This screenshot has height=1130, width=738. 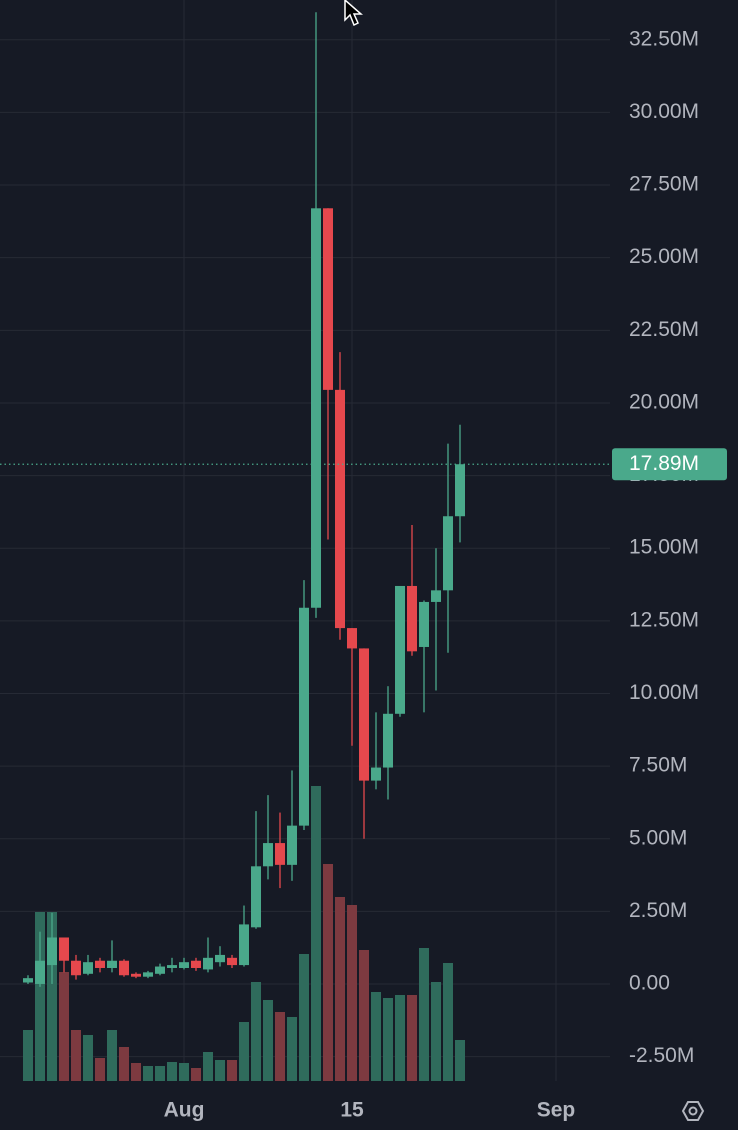 I want to click on settings-button, so click(x=693, y=1111).